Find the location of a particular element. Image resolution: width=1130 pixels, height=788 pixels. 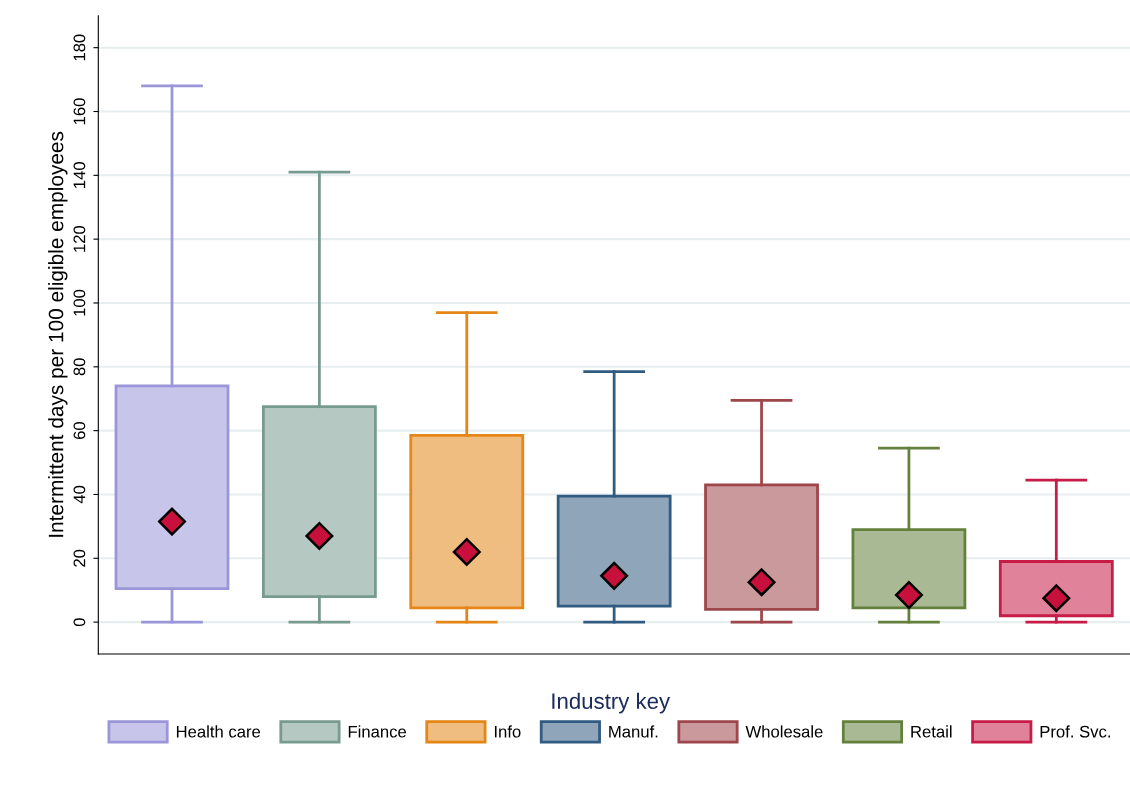

y-tick-label: 140 is located at coordinates (79, 175).